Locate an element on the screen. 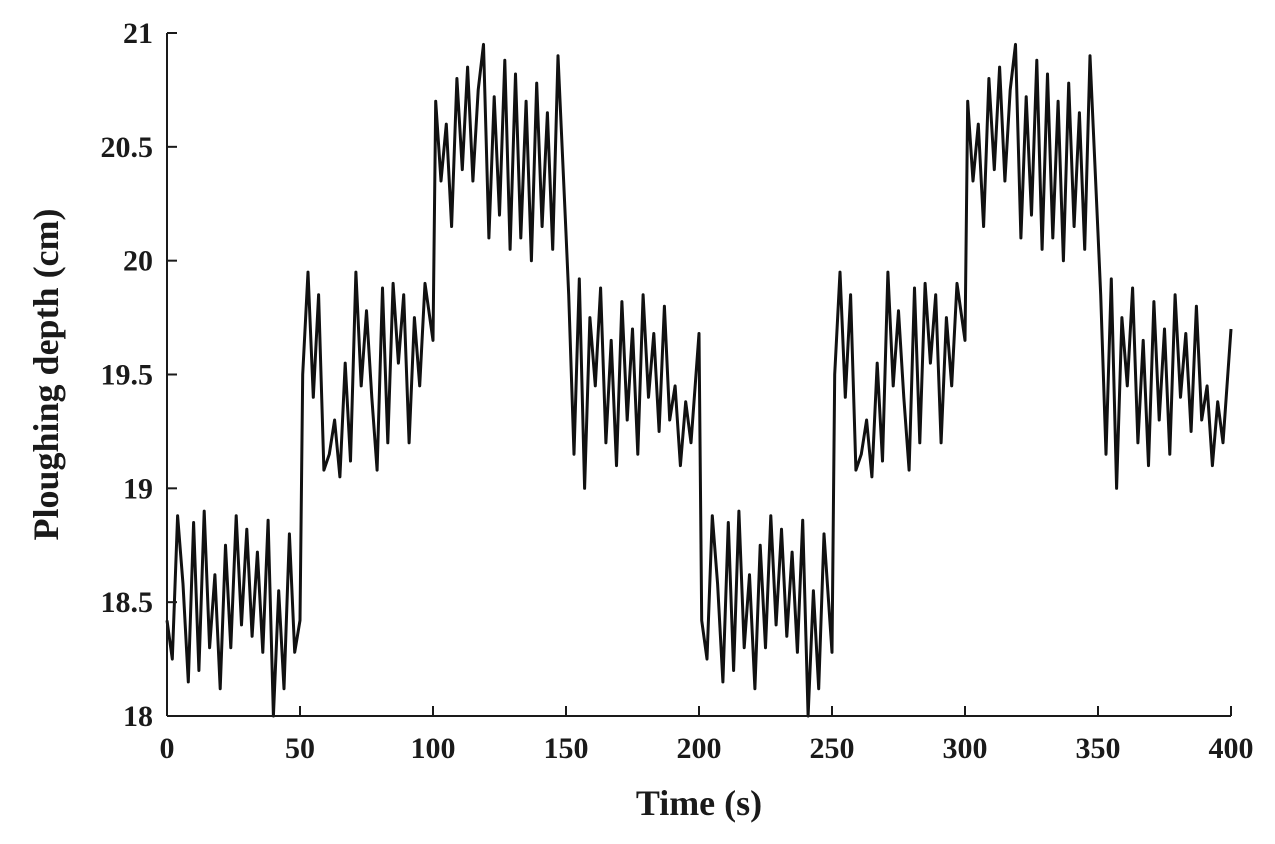 This screenshot has height=844, width=1275. x-tick-label: 100 is located at coordinates (433, 748).